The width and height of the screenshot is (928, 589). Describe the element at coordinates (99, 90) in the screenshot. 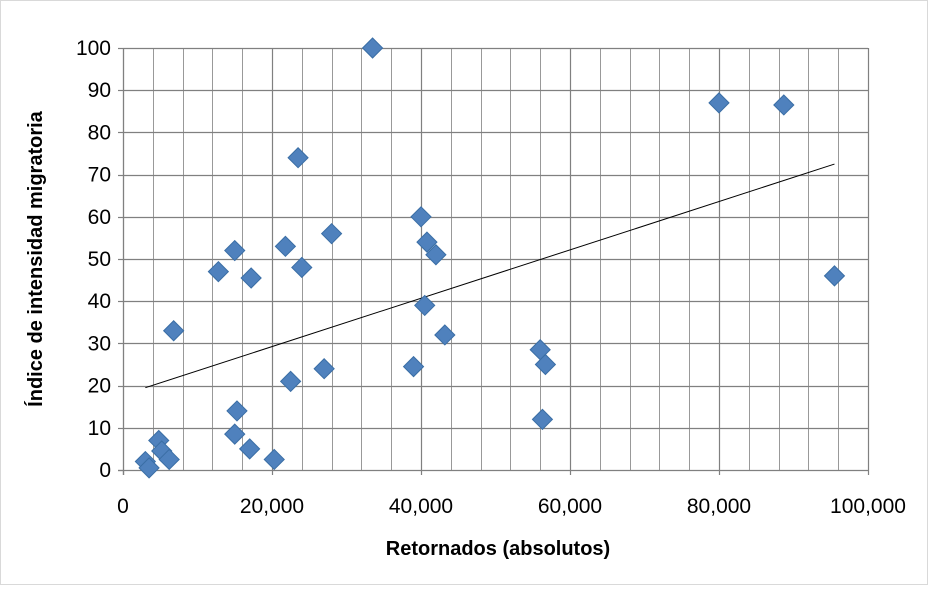

I see `y-tick-label: 90` at that location.